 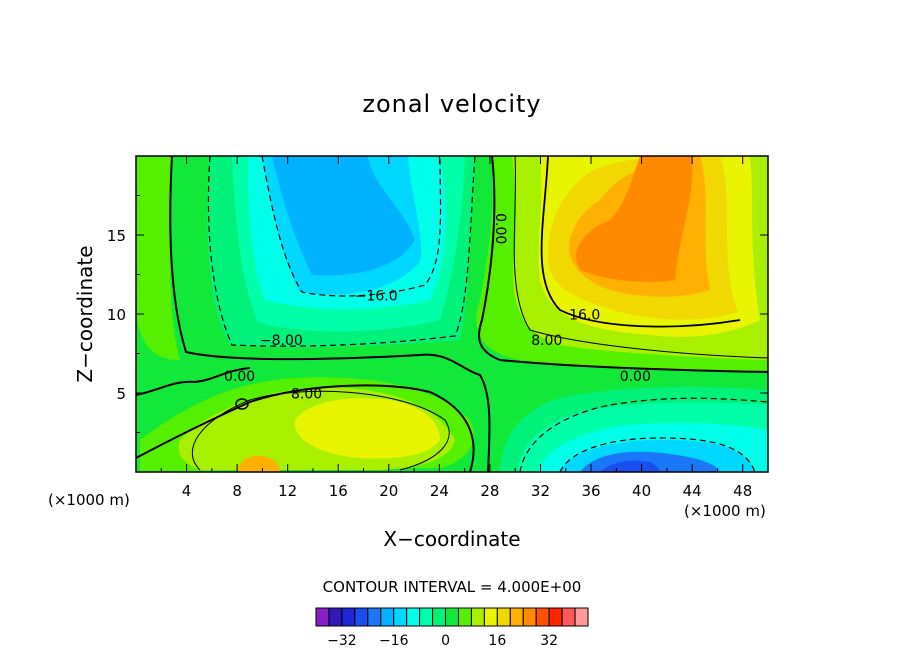 What do you see at coordinates (116, 236) in the screenshot?
I see `y-tick-label: 15` at bounding box center [116, 236].